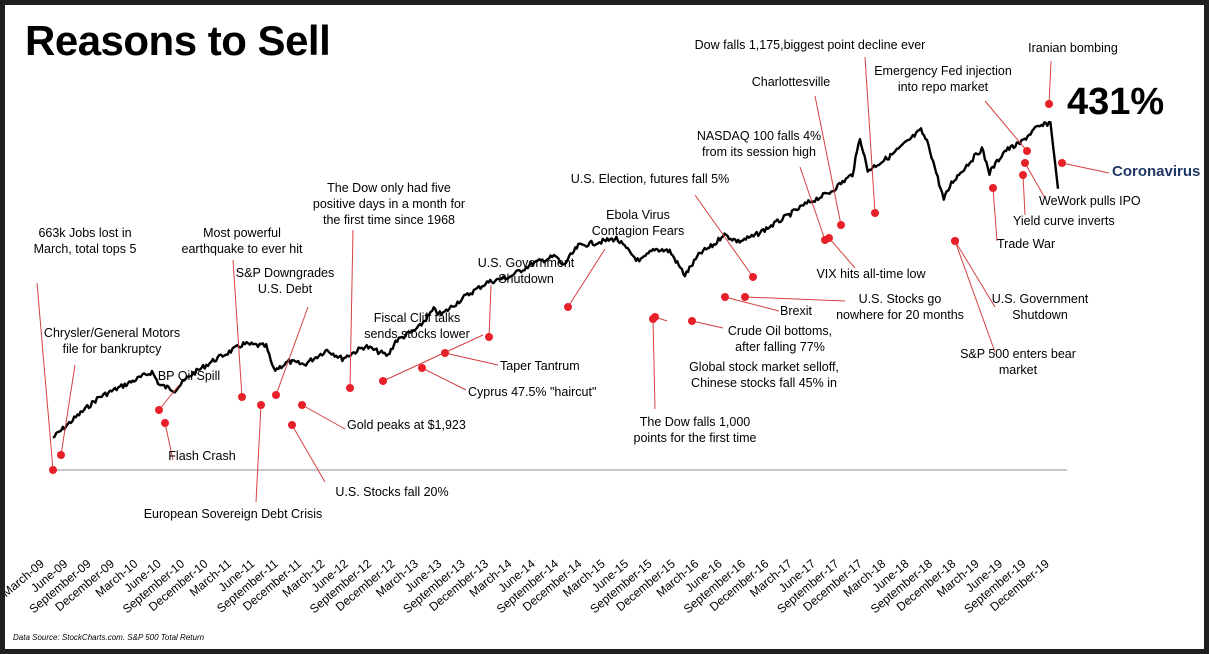  What do you see at coordinates (389, 220) in the screenshot?
I see `event-label-line: the first time since 1968` at bounding box center [389, 220].